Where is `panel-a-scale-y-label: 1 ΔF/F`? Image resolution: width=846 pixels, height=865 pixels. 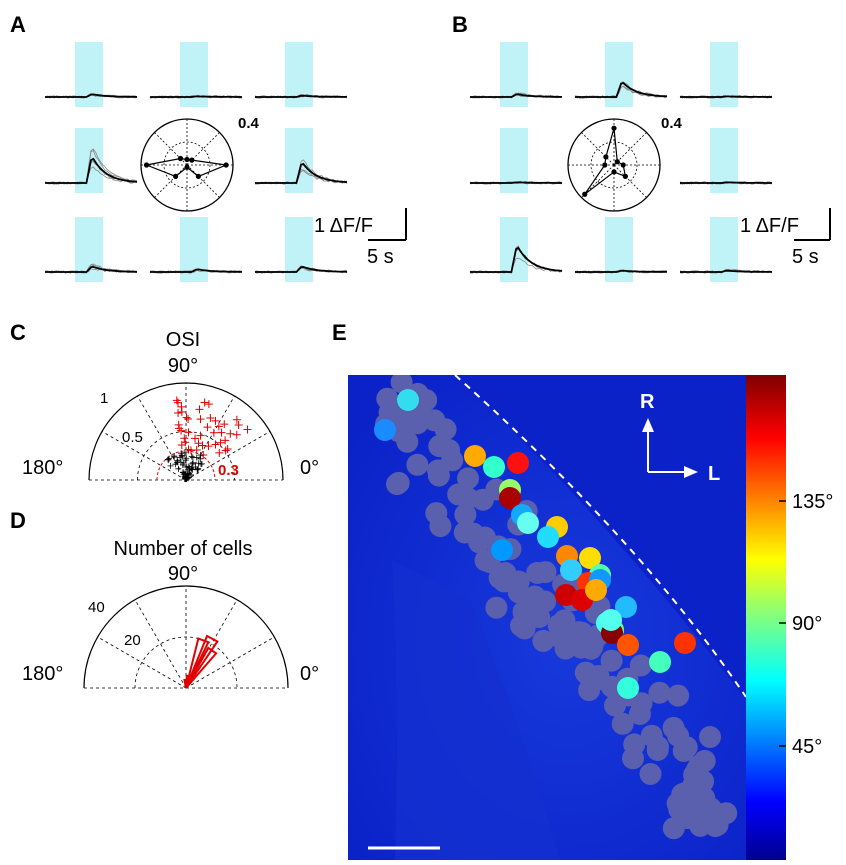 panel-a-scale-y-label: 1 ΔF/F is located at coordinates (343, 226).